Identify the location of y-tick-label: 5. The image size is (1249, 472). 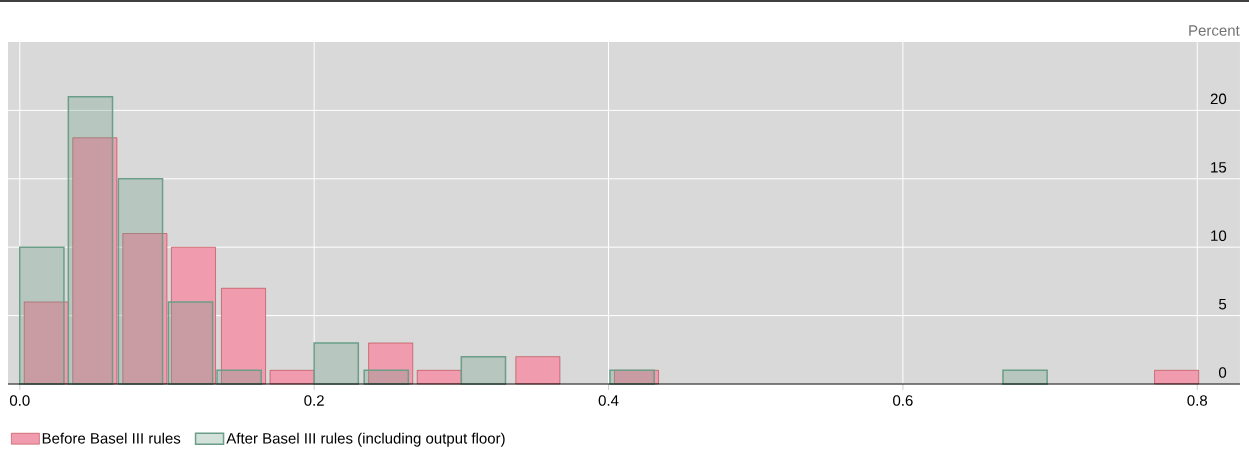
(1223, 304).